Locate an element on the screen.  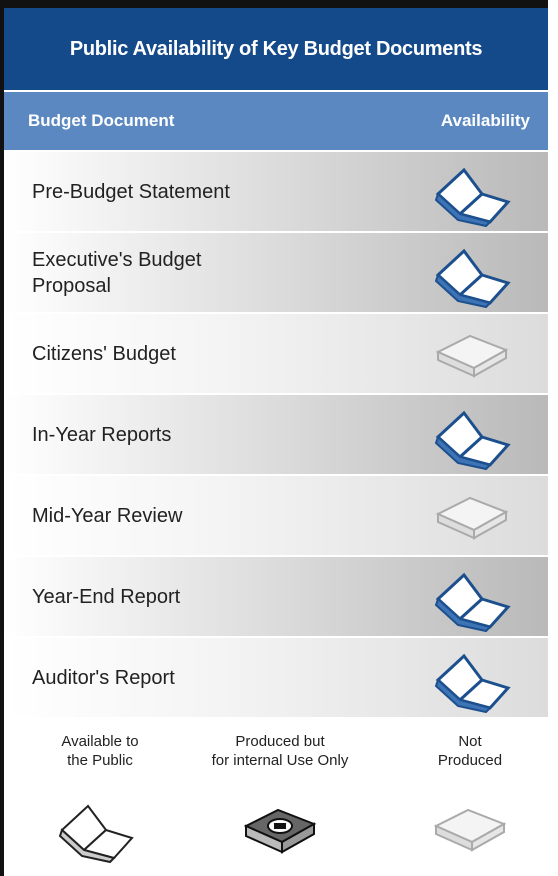
header-row: Budget Document Availability is located at coordinates (276, 121).